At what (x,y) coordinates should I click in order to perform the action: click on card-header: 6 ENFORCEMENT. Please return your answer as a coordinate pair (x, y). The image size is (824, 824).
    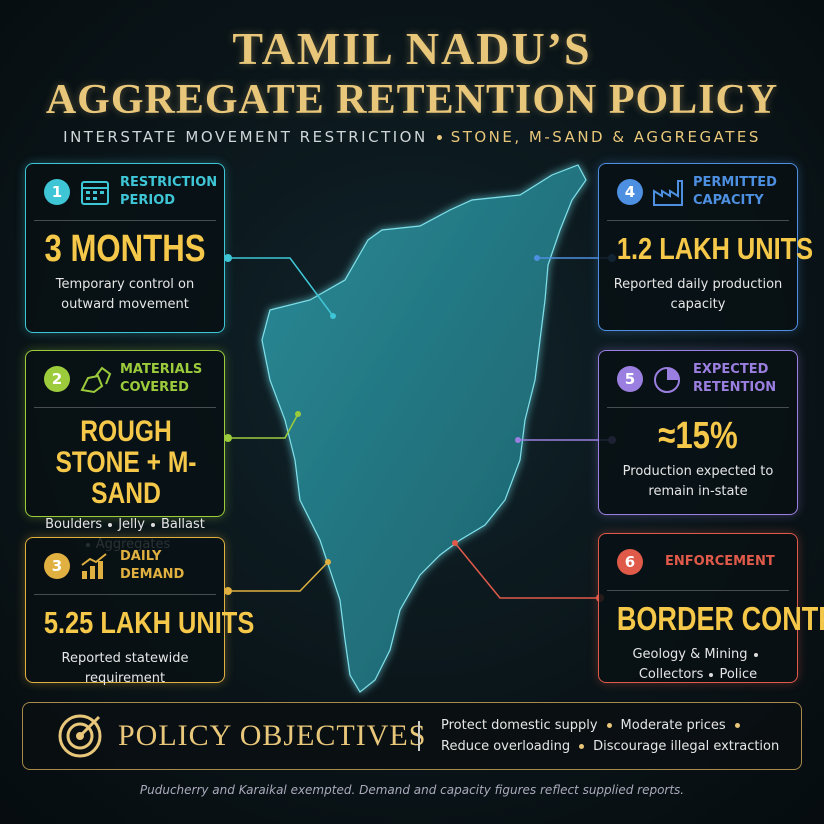
    Looking at the image, I should click on (698, 562).